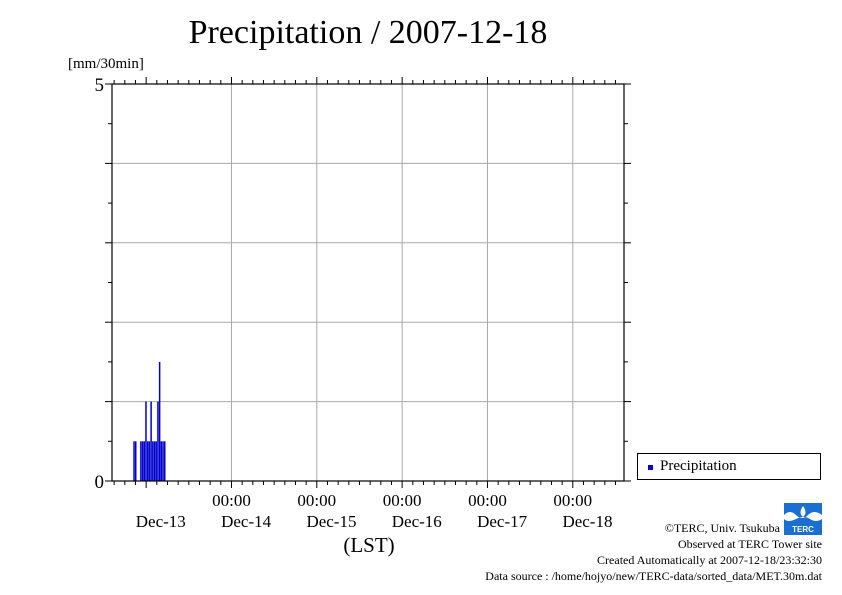 Image resolution: width=842 pixels, height=595 pixels. Describe the element at coordinates (246, 521) in the screenshot. I see `x-day-label: Dec-14` at that location.